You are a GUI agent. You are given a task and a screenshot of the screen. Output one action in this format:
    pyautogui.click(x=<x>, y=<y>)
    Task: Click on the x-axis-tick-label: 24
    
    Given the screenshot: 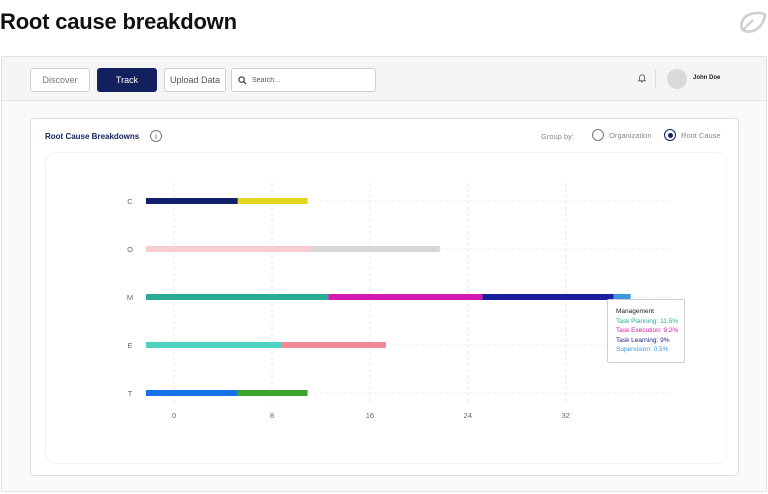 What is the action you would take?
    pyautogui.click(x=468, y=415)
    